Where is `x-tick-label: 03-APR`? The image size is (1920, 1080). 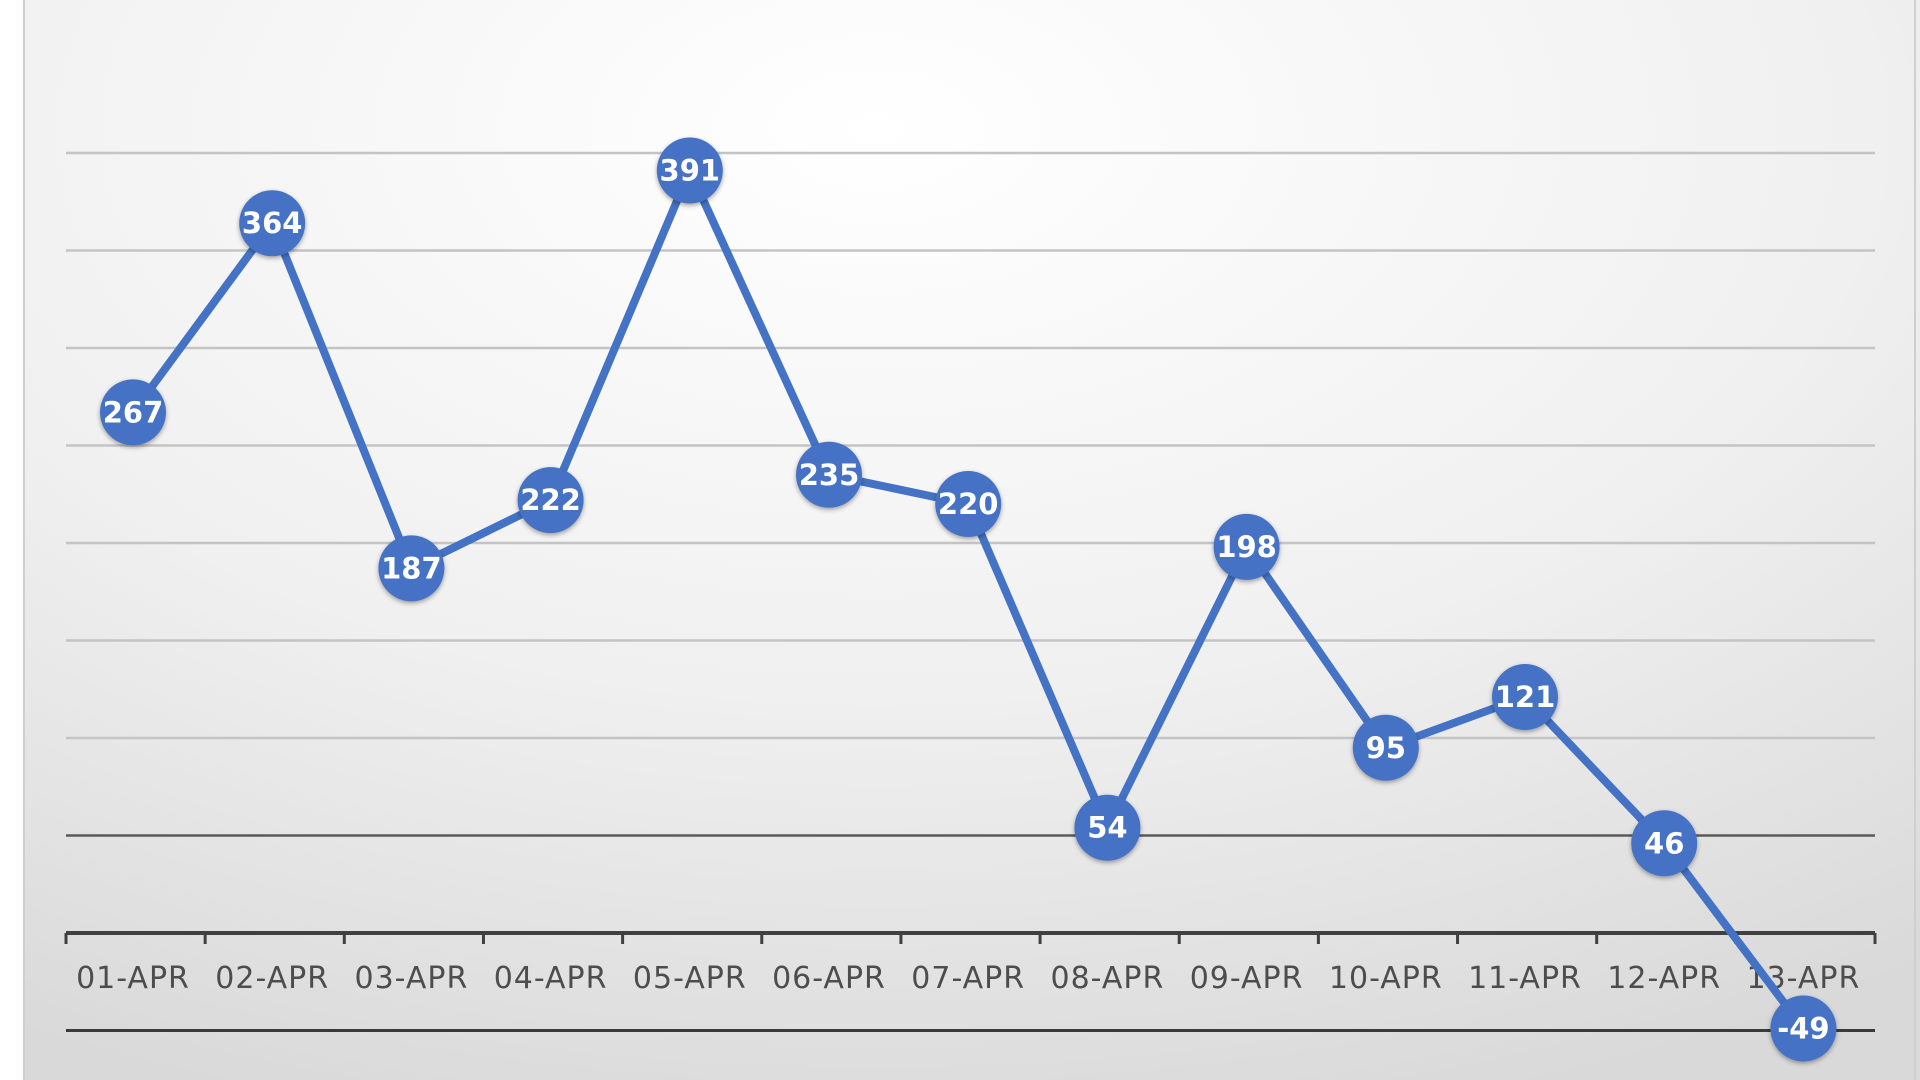
x-tick-label: 03-APR is located at coordinates (411, 978).